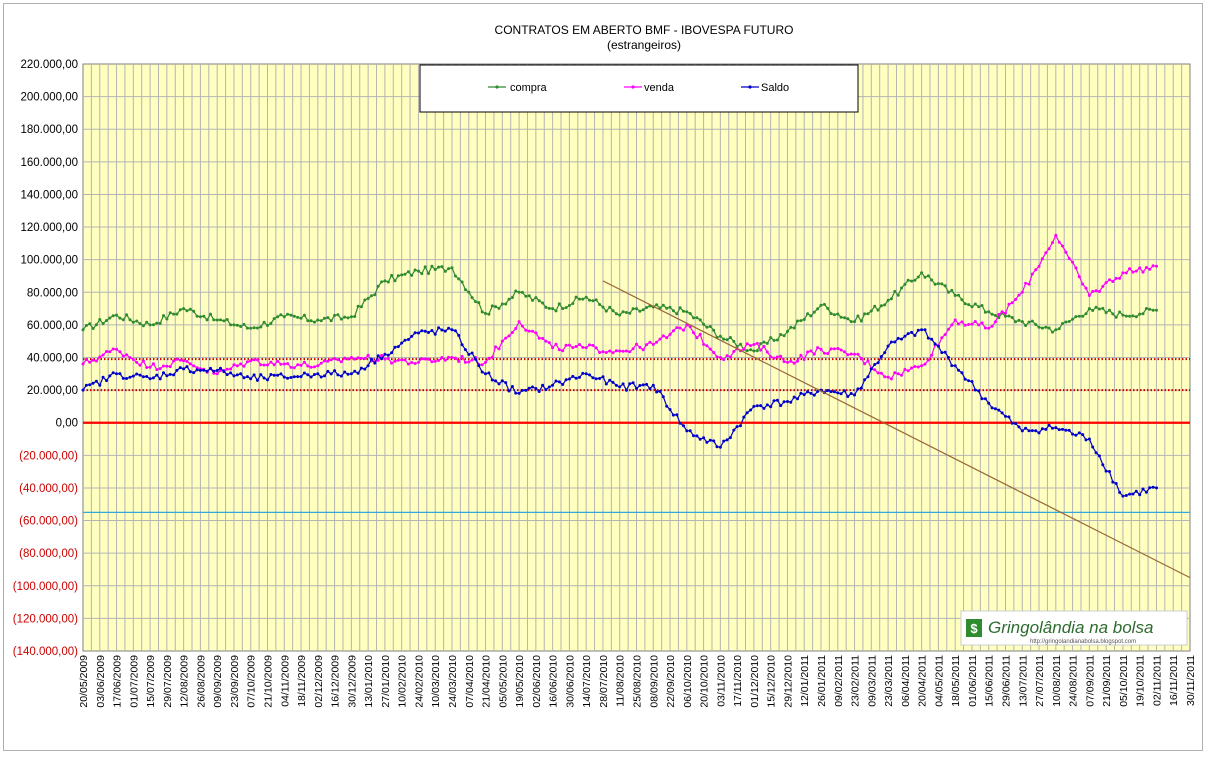  What do you see at coordinates (269, 681) in the screenshot?
I see `x-tick-label: 21/10/2009` at bounding box center [269, 681].